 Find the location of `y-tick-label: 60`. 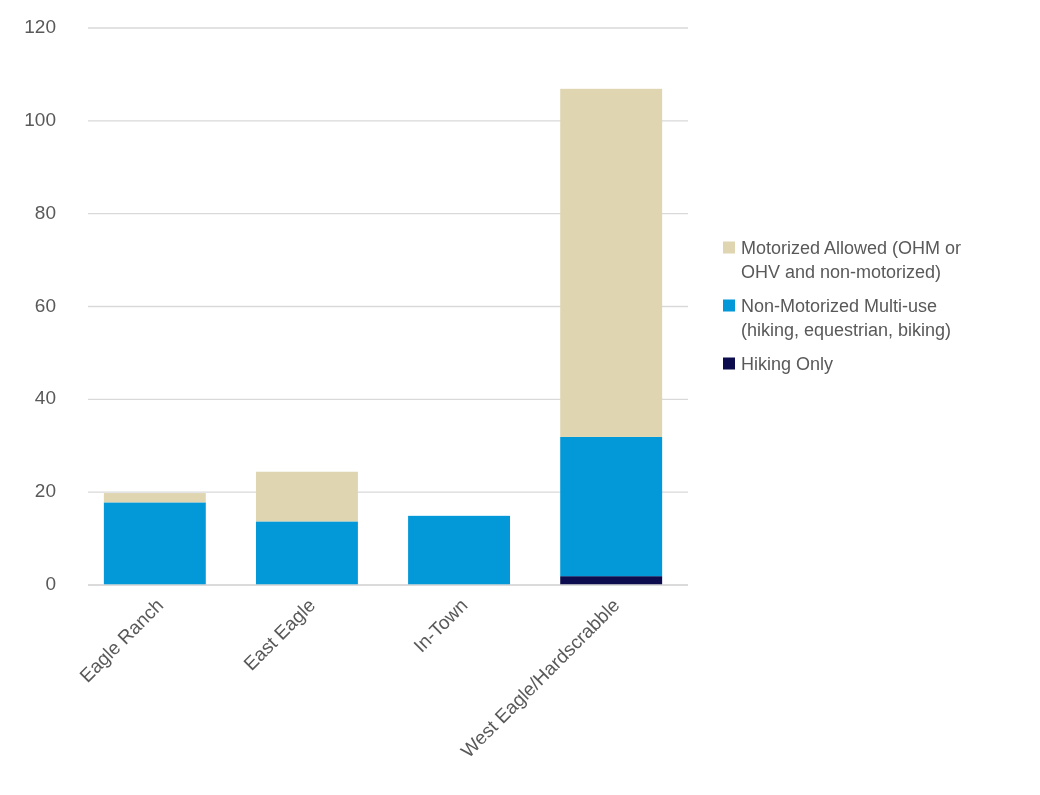

y-tick-label: 60 is located at coordinates (45, 305).